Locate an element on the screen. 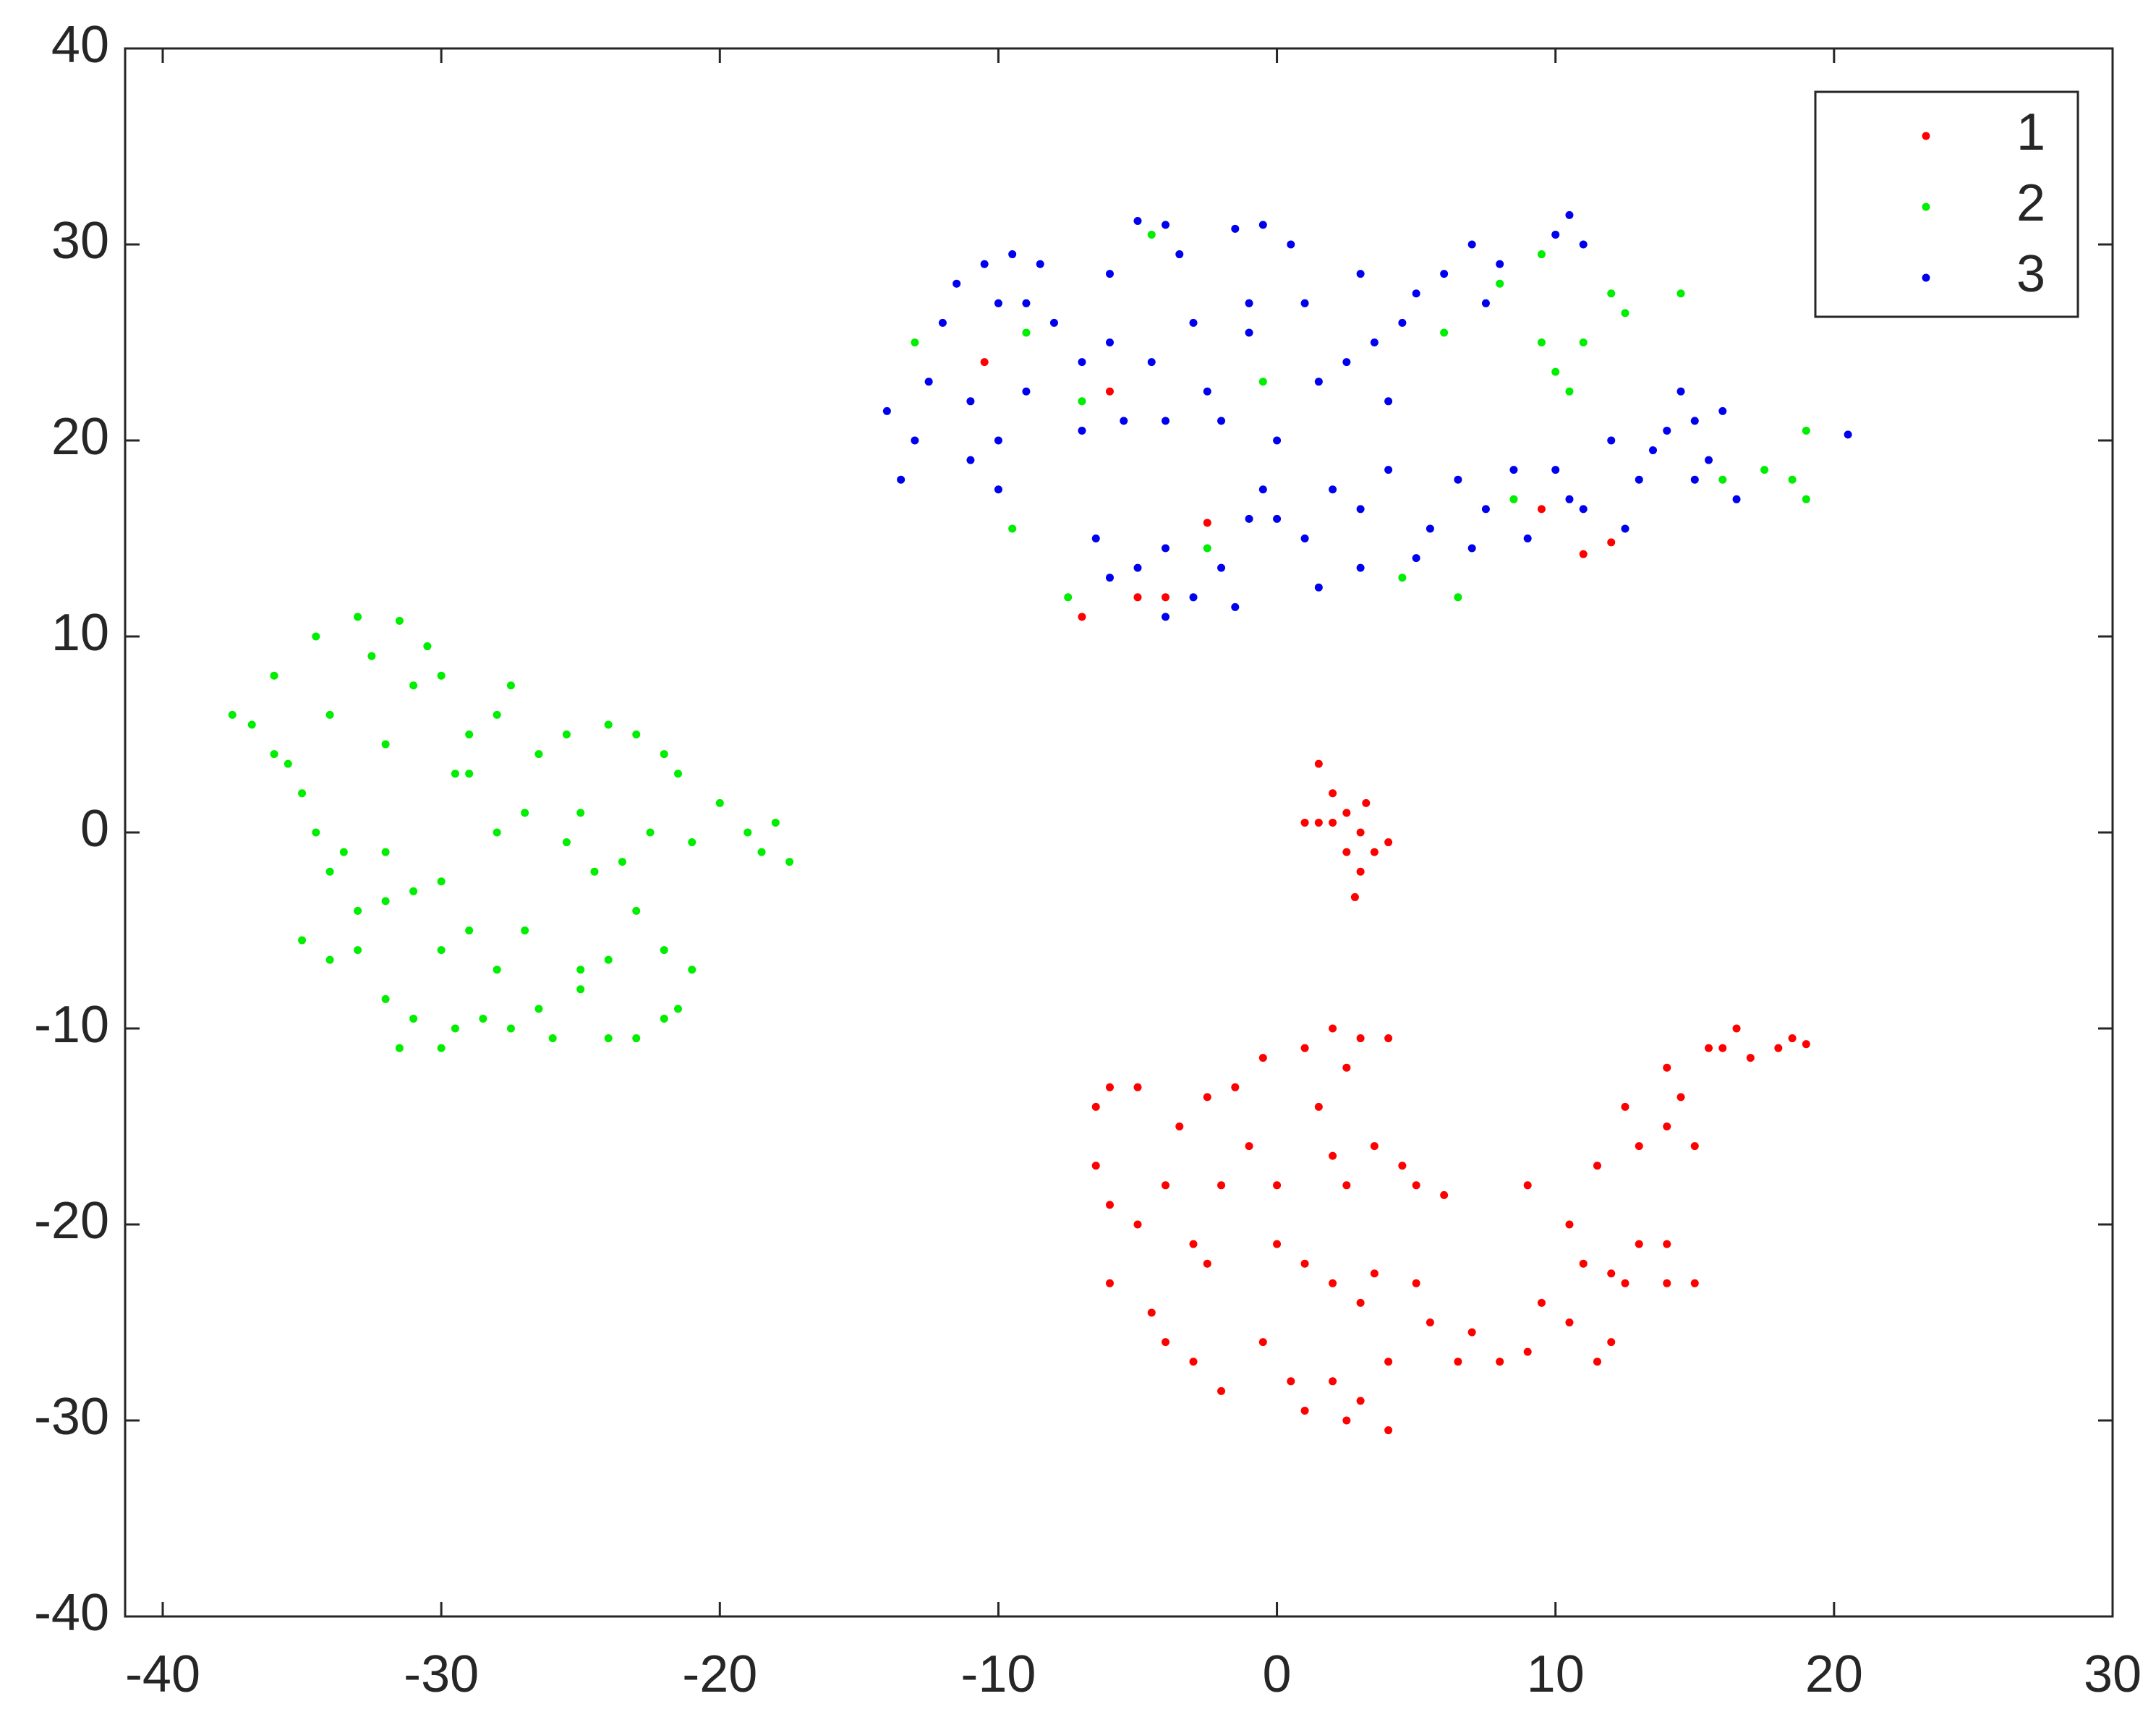  y-tick-label: 20 is located at coordinates (80, 437).